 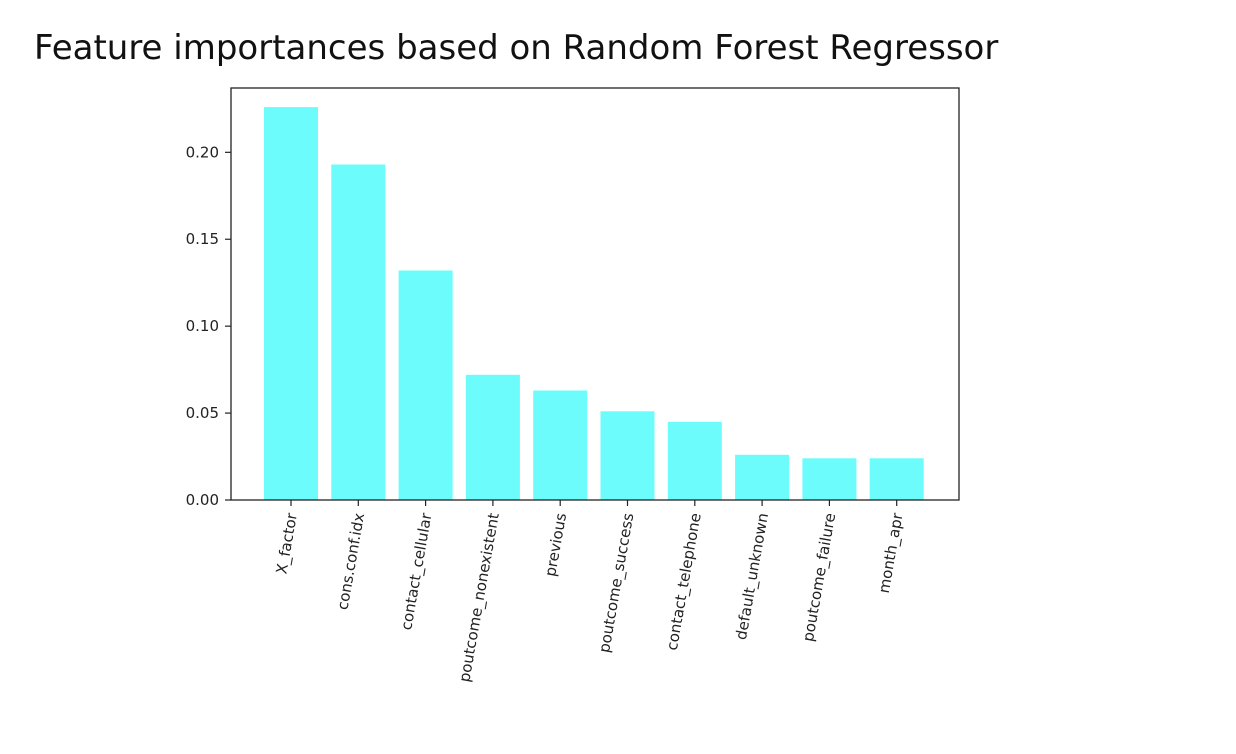 What do you see at coordinates (287, 543) in the screenshot?
I see `x-tick-label: X_factor` at bounding box center [287, 543].